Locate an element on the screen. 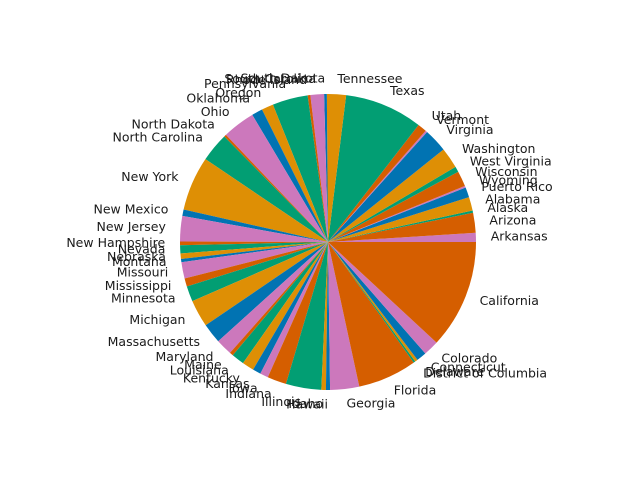  slice-label-tennessee: Tennessee is located at coordinates (369, 78).